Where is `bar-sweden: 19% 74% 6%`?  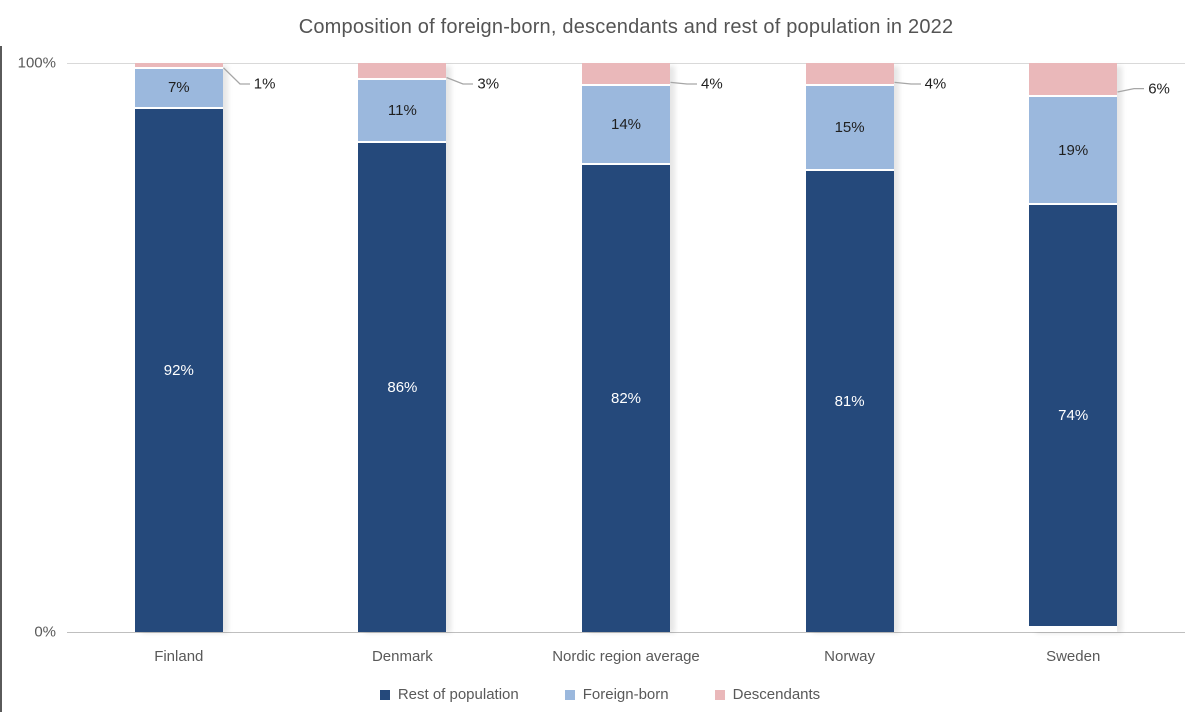
bar-sweden: 19% 74% 6% is located at coordinates (1099, 347).